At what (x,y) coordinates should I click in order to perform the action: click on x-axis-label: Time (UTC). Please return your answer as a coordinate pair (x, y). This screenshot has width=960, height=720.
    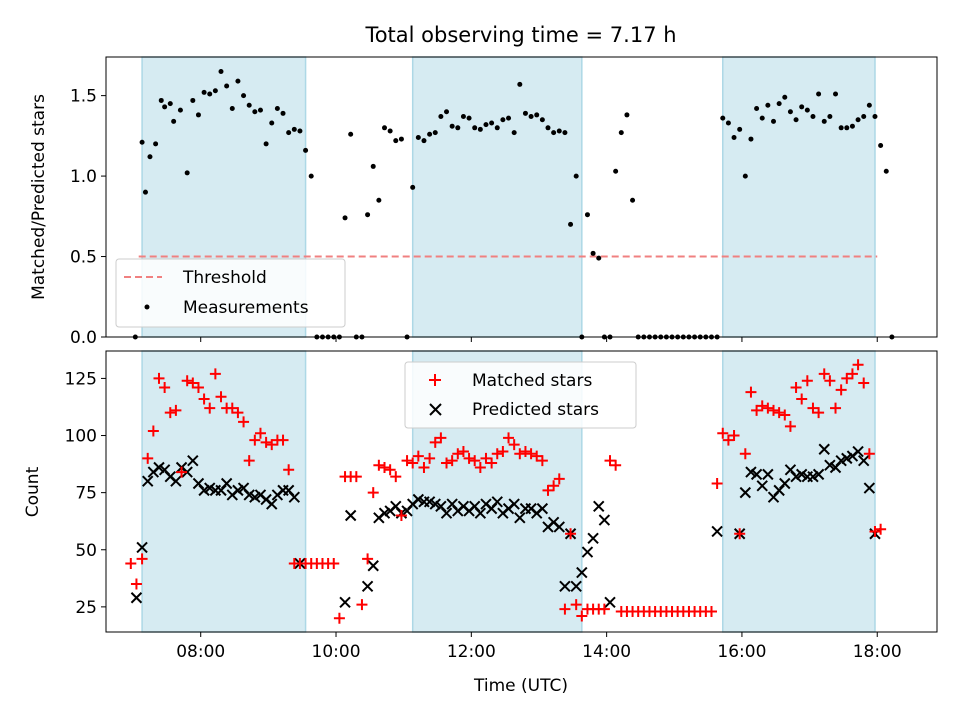
    Looking at the image, I should click on (520, 686).